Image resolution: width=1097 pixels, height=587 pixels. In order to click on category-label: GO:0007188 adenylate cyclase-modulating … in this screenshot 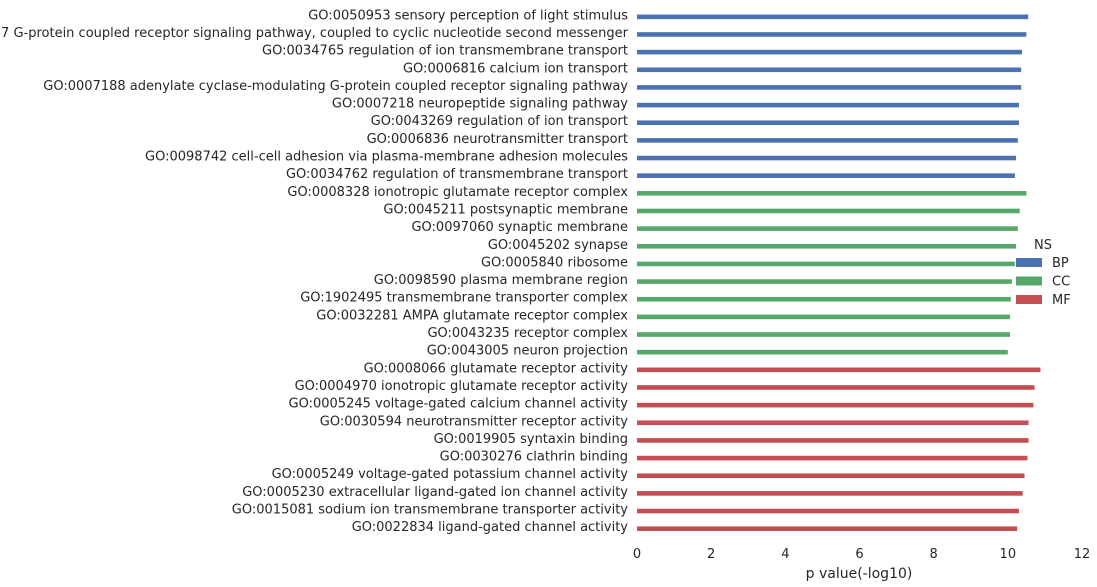, I will do `click(335, 86)`.